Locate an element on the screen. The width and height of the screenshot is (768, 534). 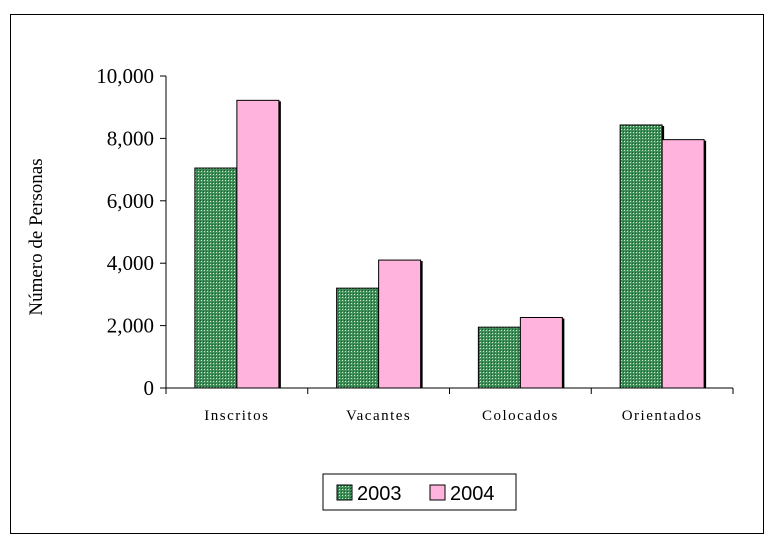
y-tick-label: 2,000 is located at coordinates (130, 326).